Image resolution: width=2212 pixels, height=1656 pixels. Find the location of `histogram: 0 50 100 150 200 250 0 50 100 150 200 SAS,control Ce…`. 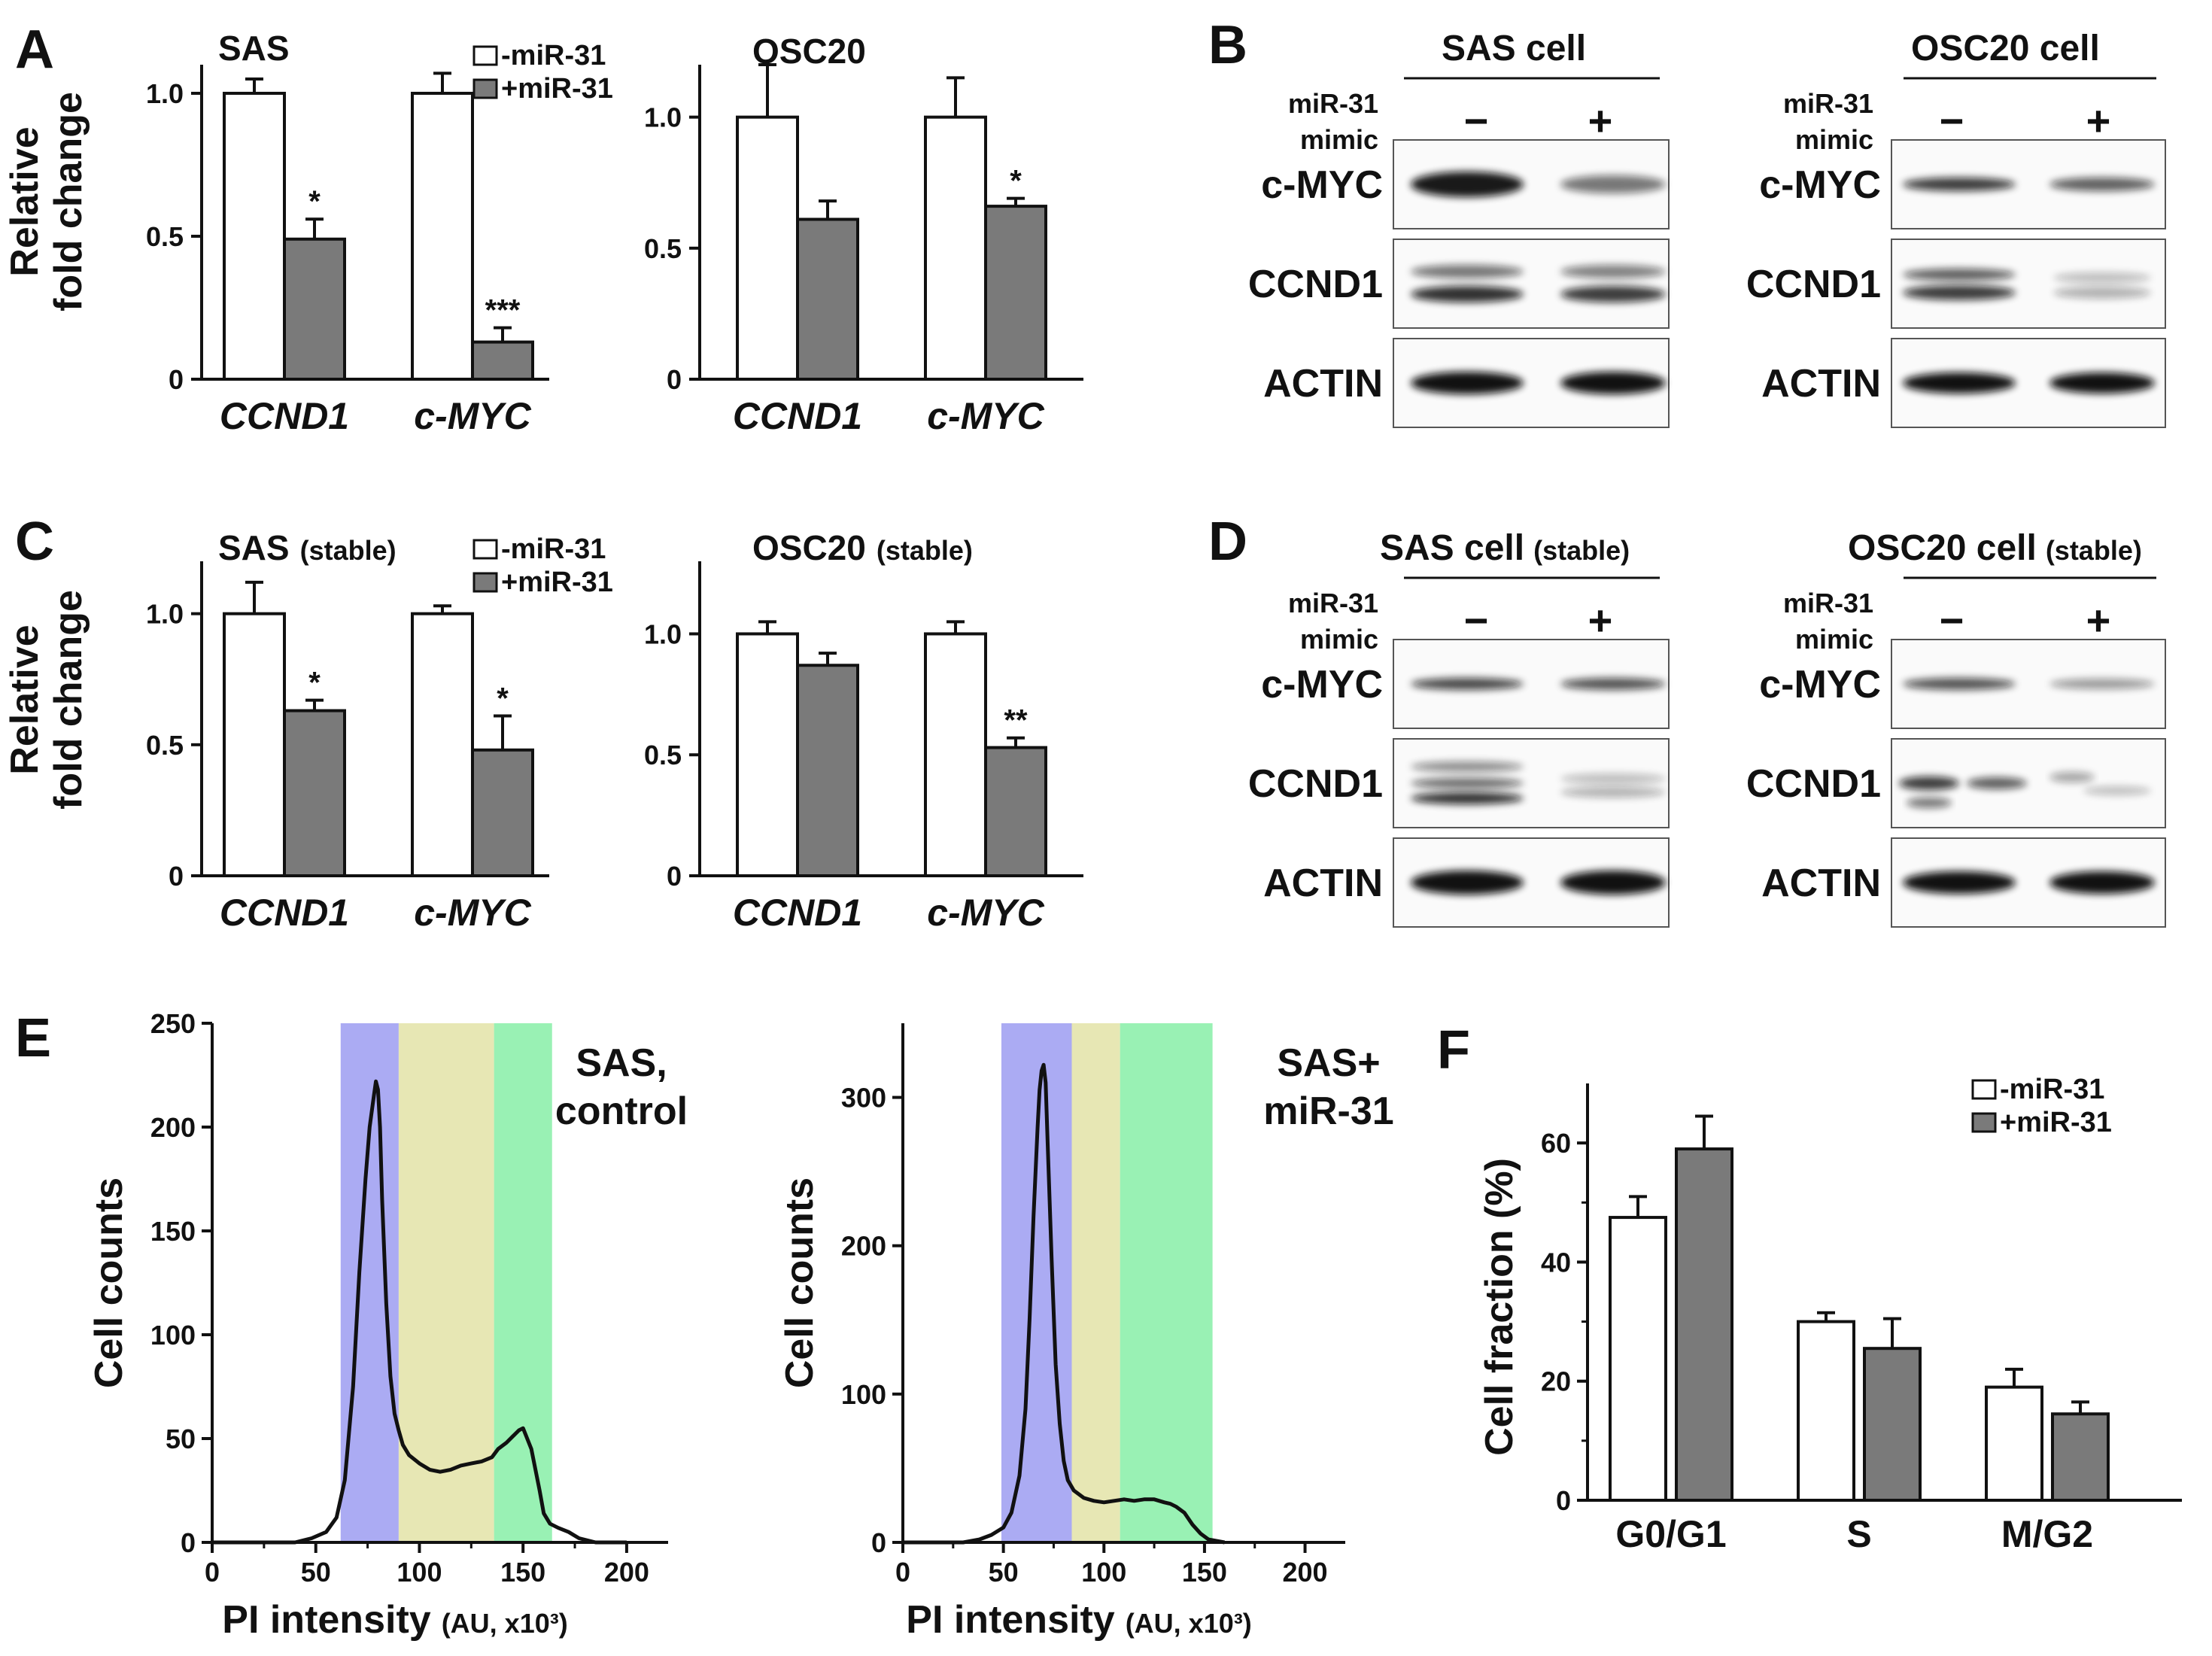

histogram: 0 50 100 150 200 250 0 50 100 150 200 SAS,control Ce… is located at coordinates (387, 1325).